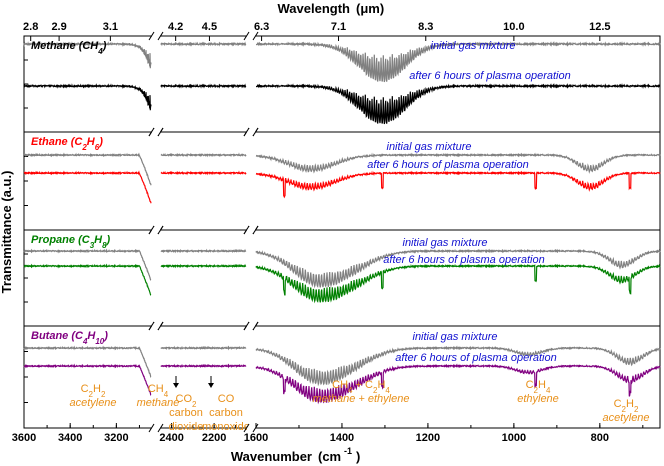 This screenshot has height=466, width=664. Describe the element at coordinates (209, 27) in the screenshot. I see `top-tick-label: 4.5` at that location.